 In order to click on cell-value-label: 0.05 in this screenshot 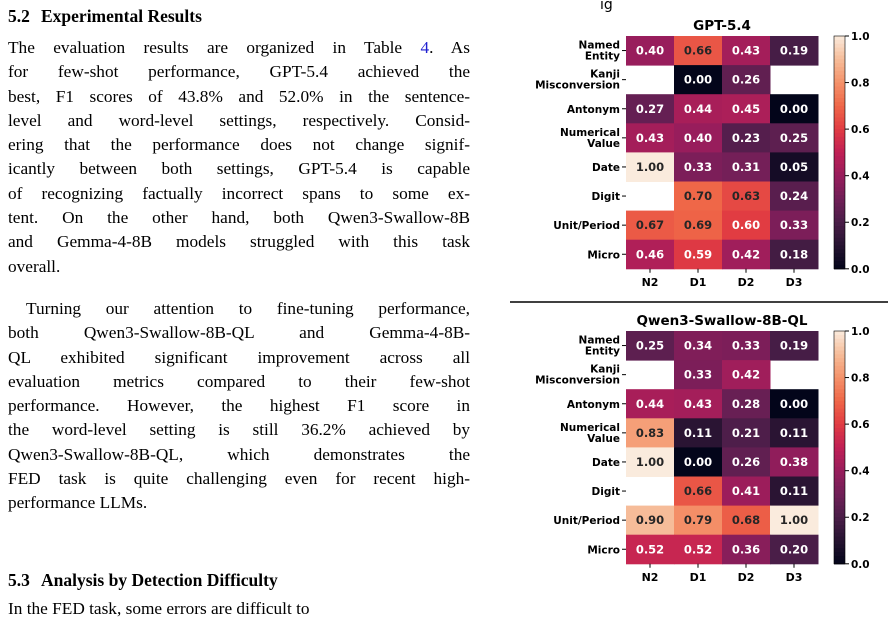, I will do `click(794, 167)`.